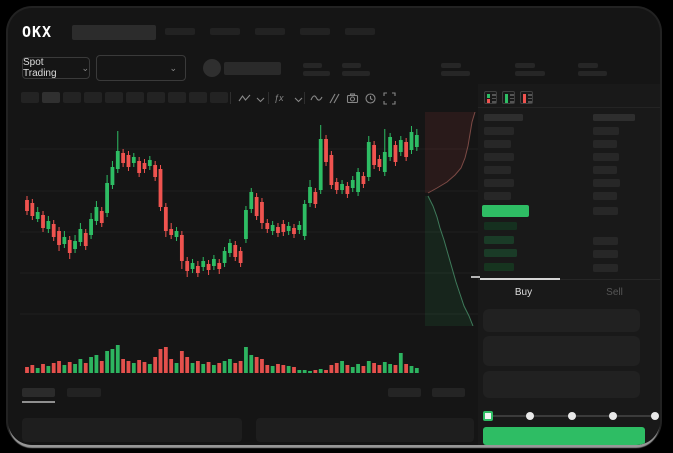 This screenshot has height=453, width=673. What do you see at coordinates (614, 292) in the screenshot?
I see `tab-sell: Sell` at bounding box center [614, 292].